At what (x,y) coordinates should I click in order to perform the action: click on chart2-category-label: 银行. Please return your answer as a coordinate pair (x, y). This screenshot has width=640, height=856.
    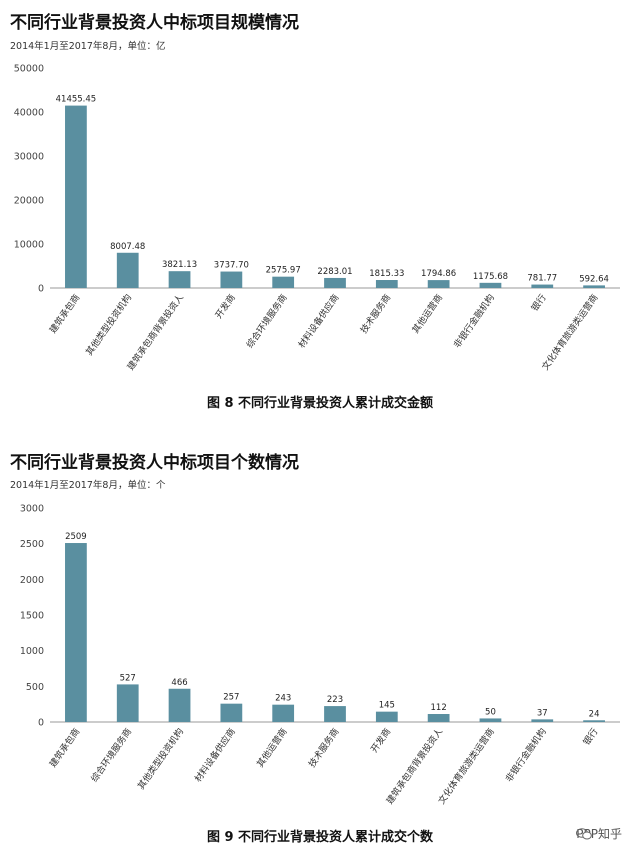
    Looking at the image, I should click on (590, 737).